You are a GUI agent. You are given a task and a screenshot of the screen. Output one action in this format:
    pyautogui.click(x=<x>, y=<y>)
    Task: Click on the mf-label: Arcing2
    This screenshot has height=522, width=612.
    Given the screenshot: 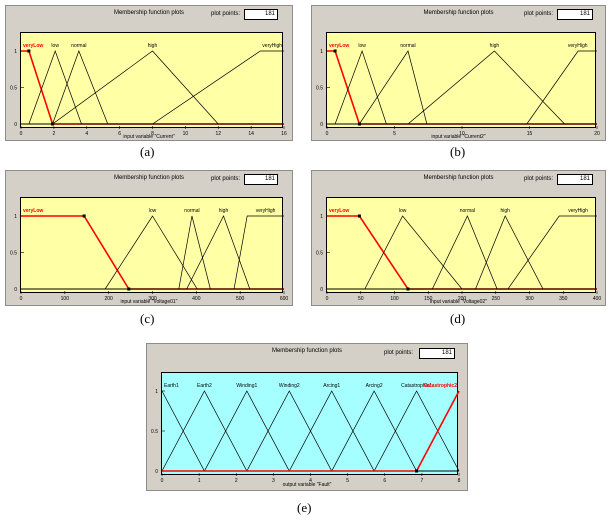 What is the action you would take?
    pyautogui.click(x=374, y=386)
    